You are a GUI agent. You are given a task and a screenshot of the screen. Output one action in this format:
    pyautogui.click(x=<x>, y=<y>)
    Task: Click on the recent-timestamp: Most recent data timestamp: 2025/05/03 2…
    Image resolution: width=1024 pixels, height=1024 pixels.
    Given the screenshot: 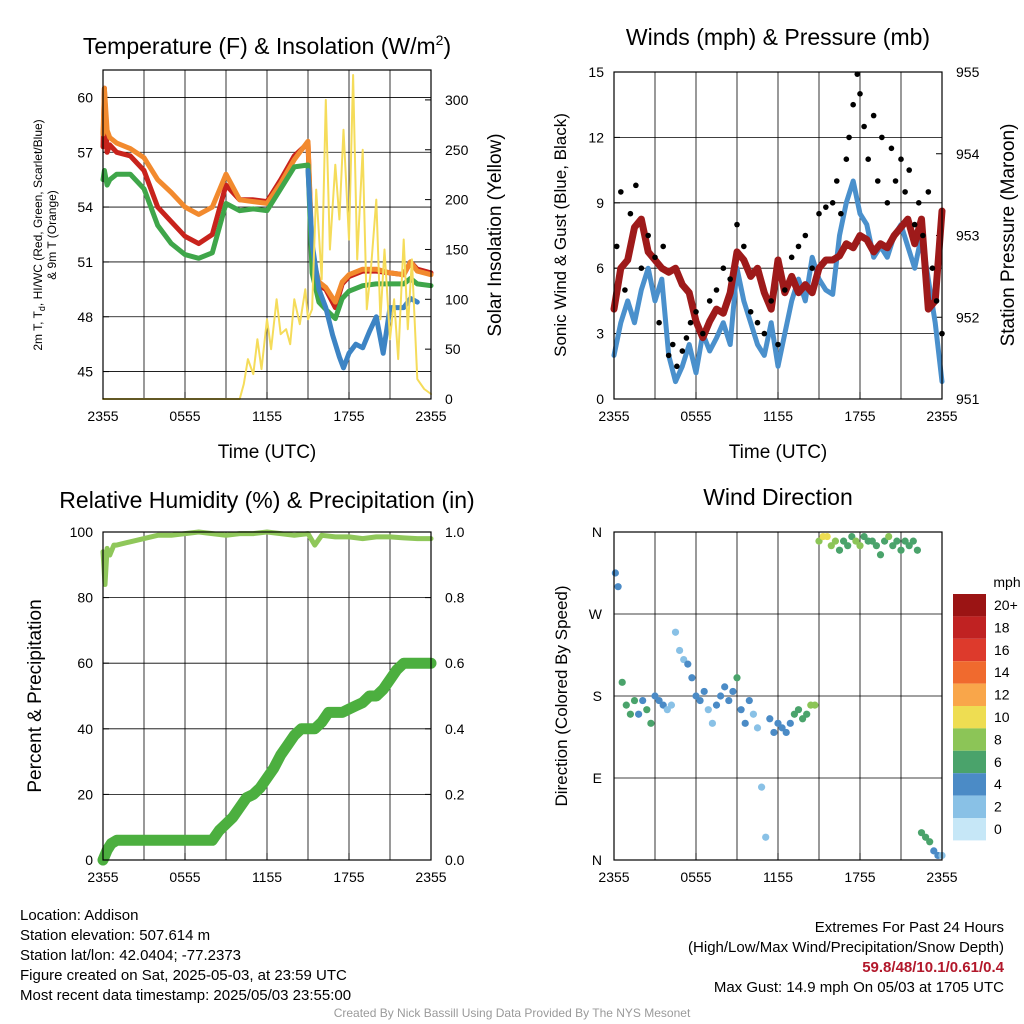 What is the action you would take?
    pyautogui.click(x=186, y=995)
    